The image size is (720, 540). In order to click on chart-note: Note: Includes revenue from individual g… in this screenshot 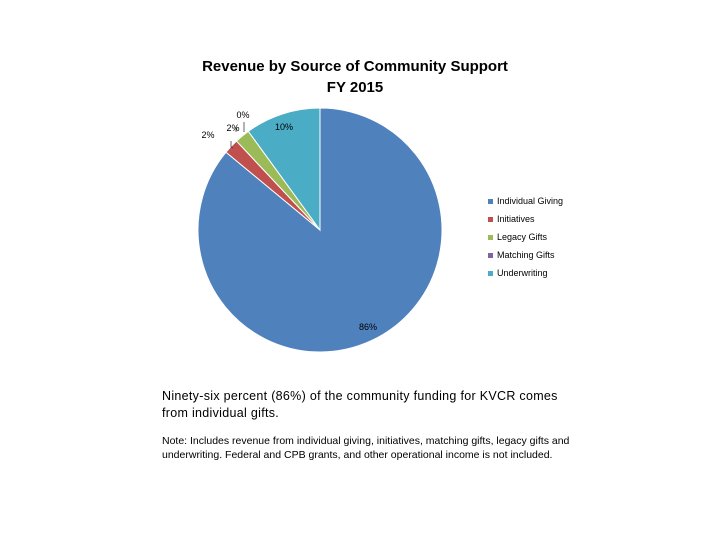, I will do `click(366, 448)`.